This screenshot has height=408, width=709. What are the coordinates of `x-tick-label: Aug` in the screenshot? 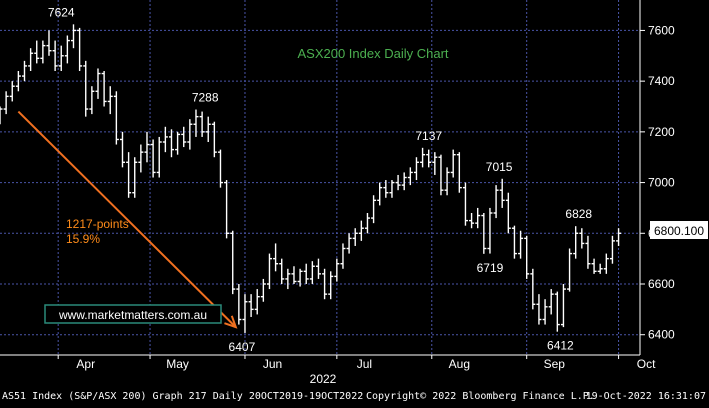 It's located at (459, 364).